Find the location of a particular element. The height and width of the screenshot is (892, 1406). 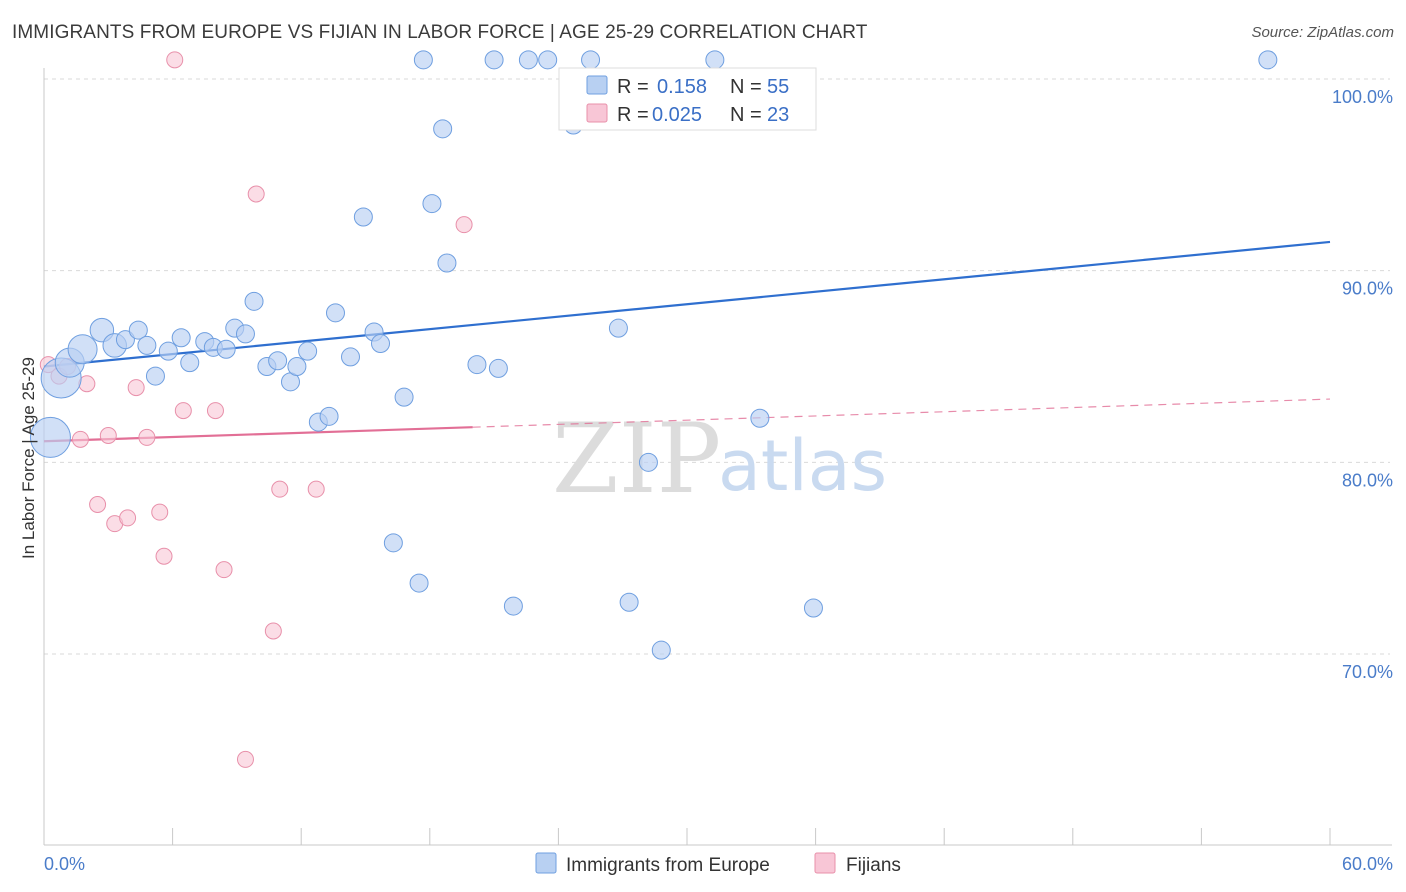

legend-n-value-europe: 55 is located at coordinates (778, 87).